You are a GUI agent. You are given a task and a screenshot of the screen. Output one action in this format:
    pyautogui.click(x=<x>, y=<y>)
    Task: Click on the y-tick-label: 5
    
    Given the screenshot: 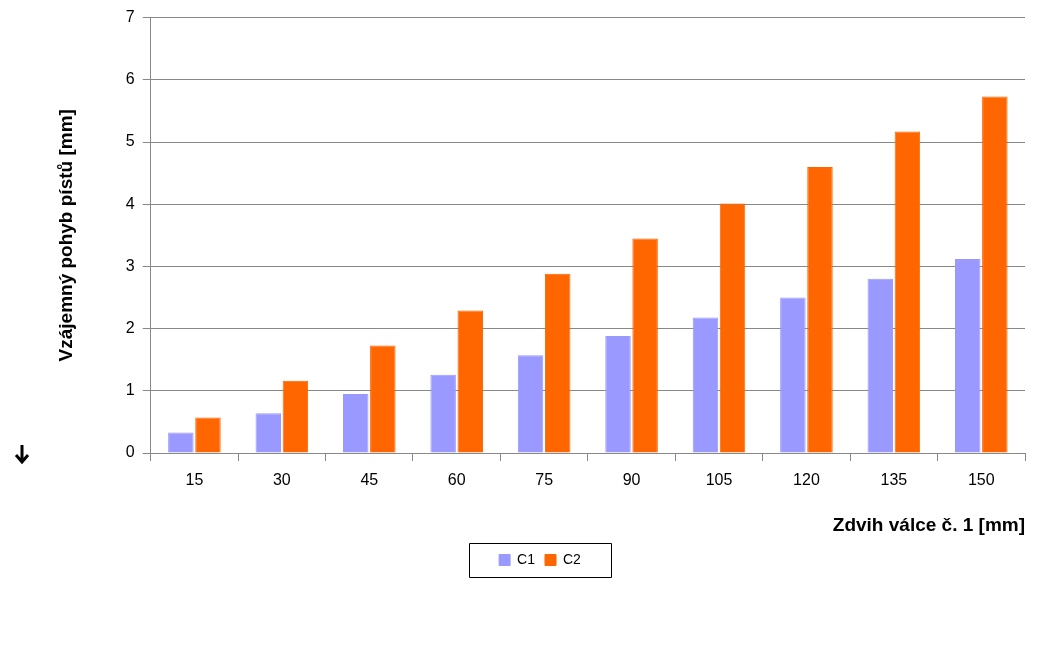 What is the action you would take?
    pyautogui.click(x=130, y=141)
    